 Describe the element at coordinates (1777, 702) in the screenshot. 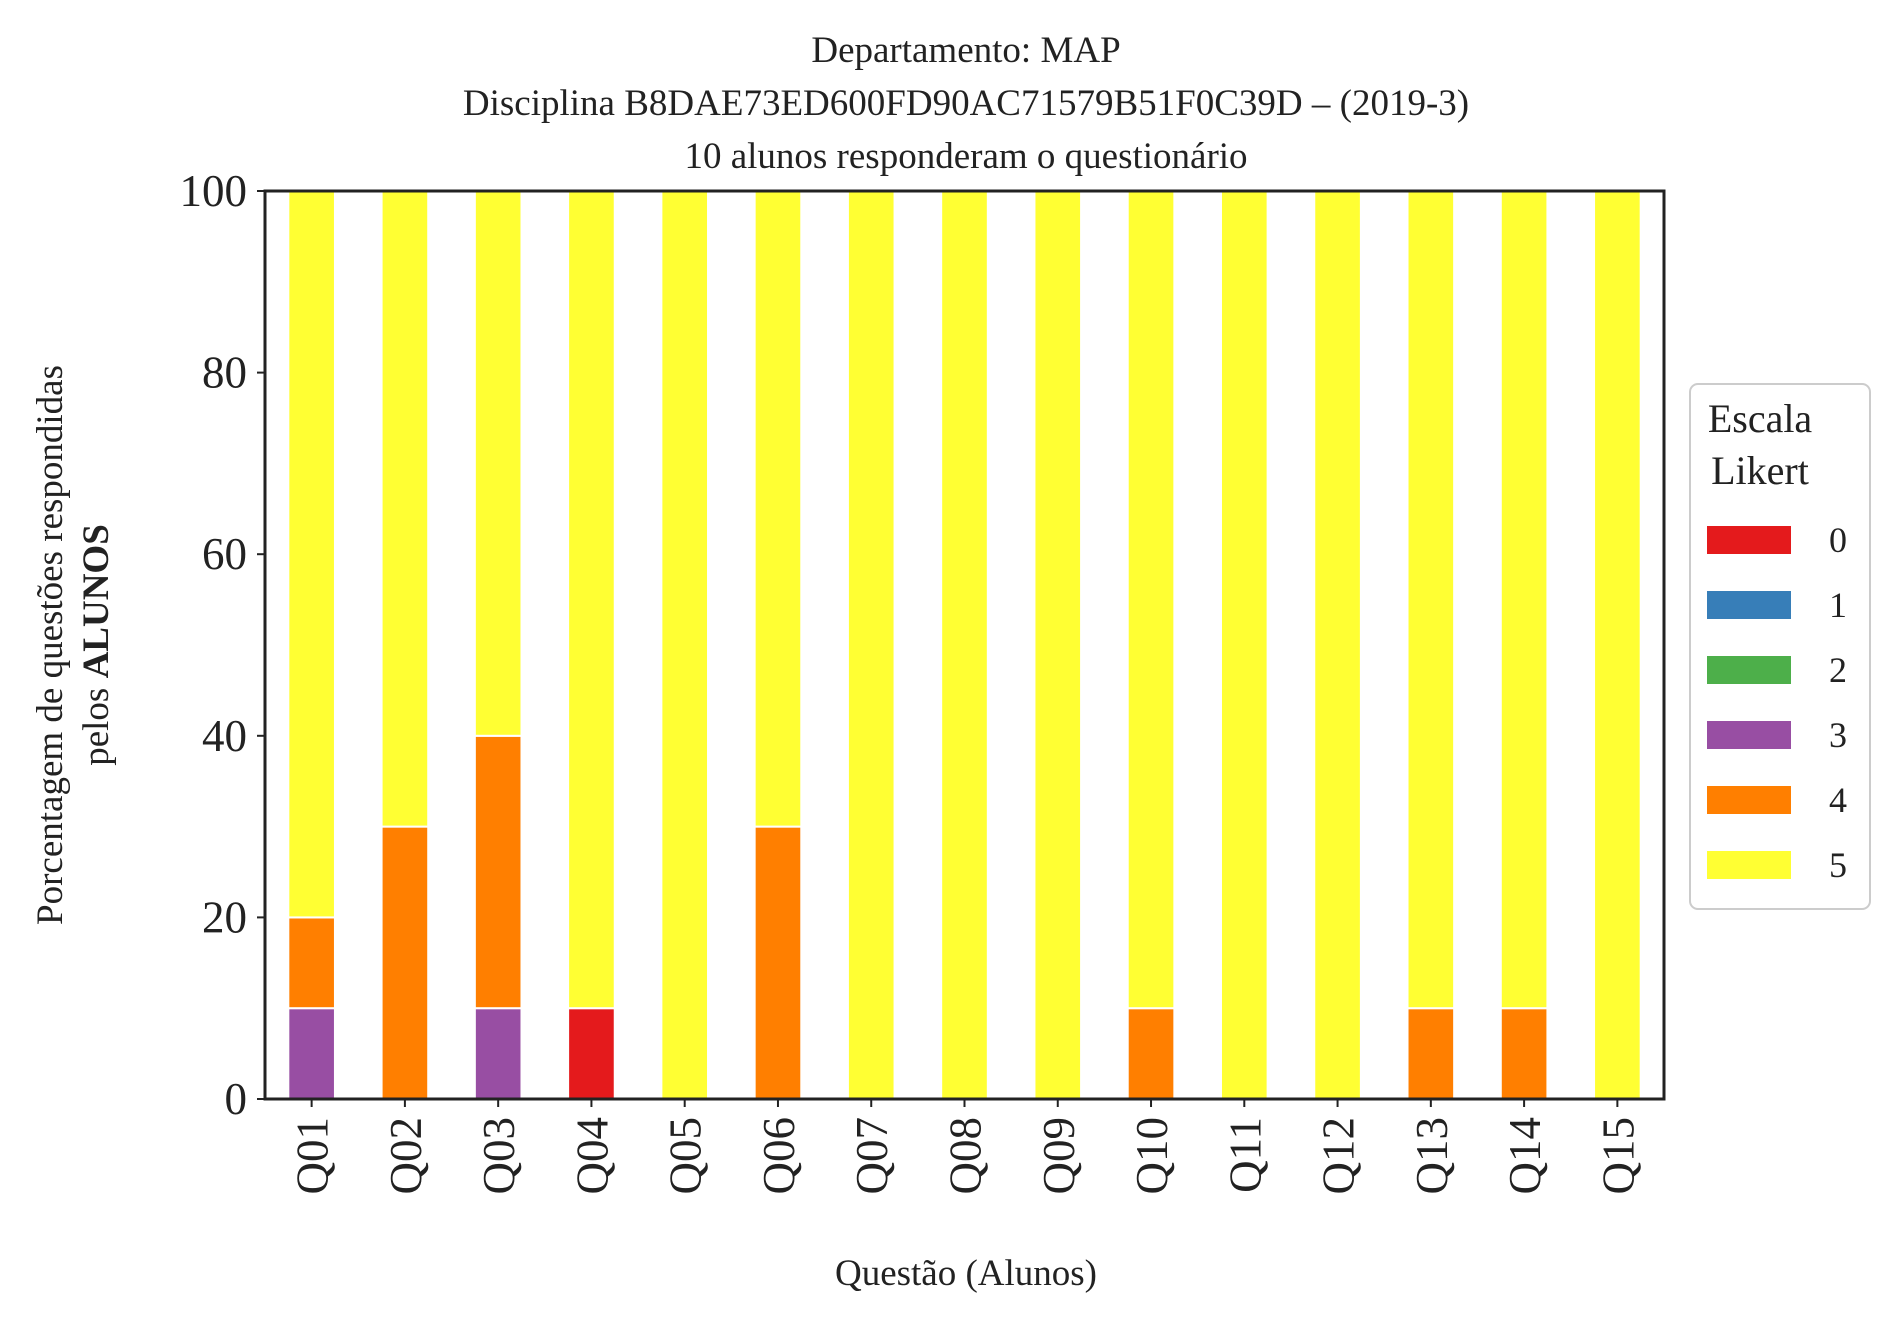

I see `legend-items: 0 1 2 3 4 5` at that location.